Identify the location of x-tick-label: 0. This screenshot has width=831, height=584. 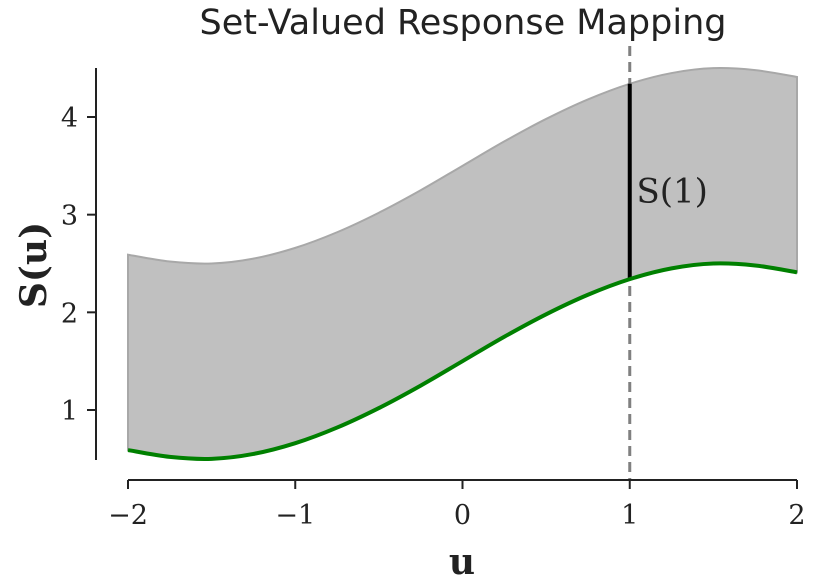
(462, 515).